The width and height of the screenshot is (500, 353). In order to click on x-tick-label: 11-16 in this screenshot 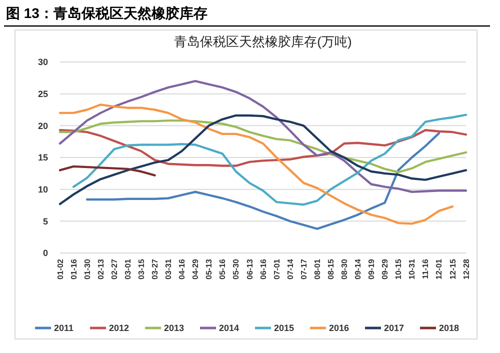, I will do `click(425, 269)`.